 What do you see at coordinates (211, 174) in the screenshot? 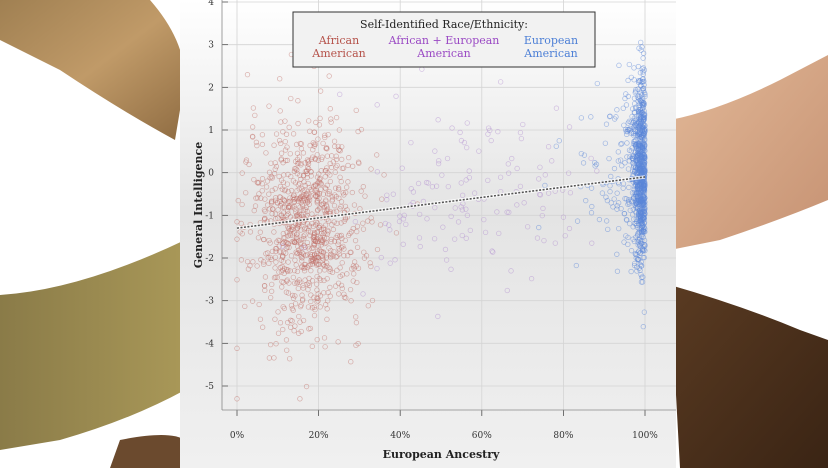
I see `y-tick-label: 0` at bounding box center [211, 174].